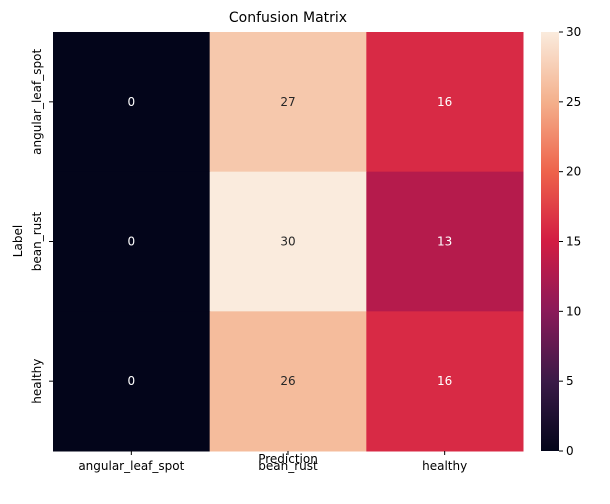 Image resolution: width=610 pixels, height=504 pixels. I want to click on y-tick-label: healthy, so click(37, 381).